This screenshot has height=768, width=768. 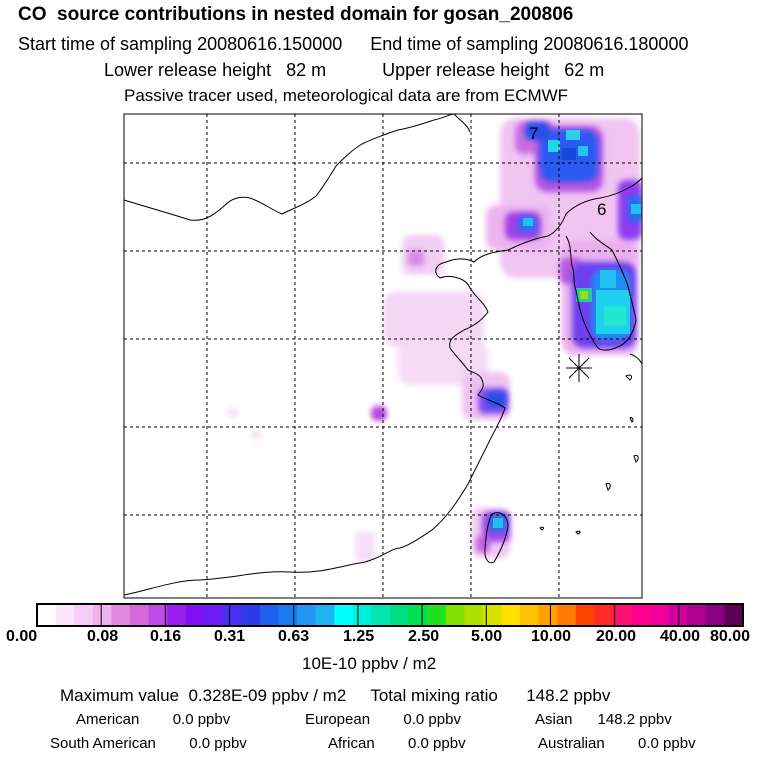 What do you see at coordinates (215, 70) in the screenshot?
I see `lower-release-height: Lower release height 82 m` at bounding box center [215, 70].